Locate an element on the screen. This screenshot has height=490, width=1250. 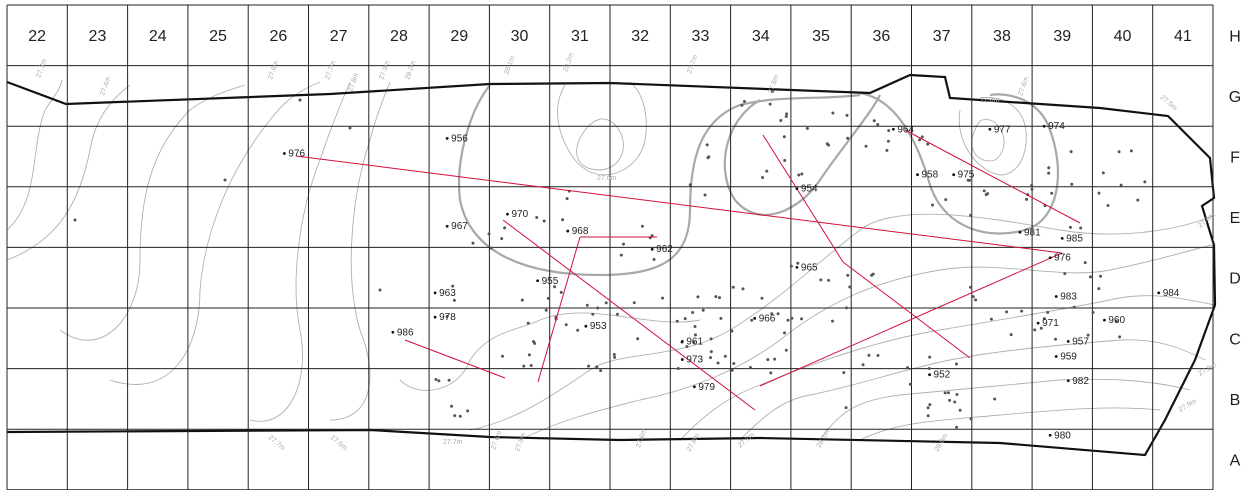
contour-label: 27.7m is located at coordinates (277, 443).